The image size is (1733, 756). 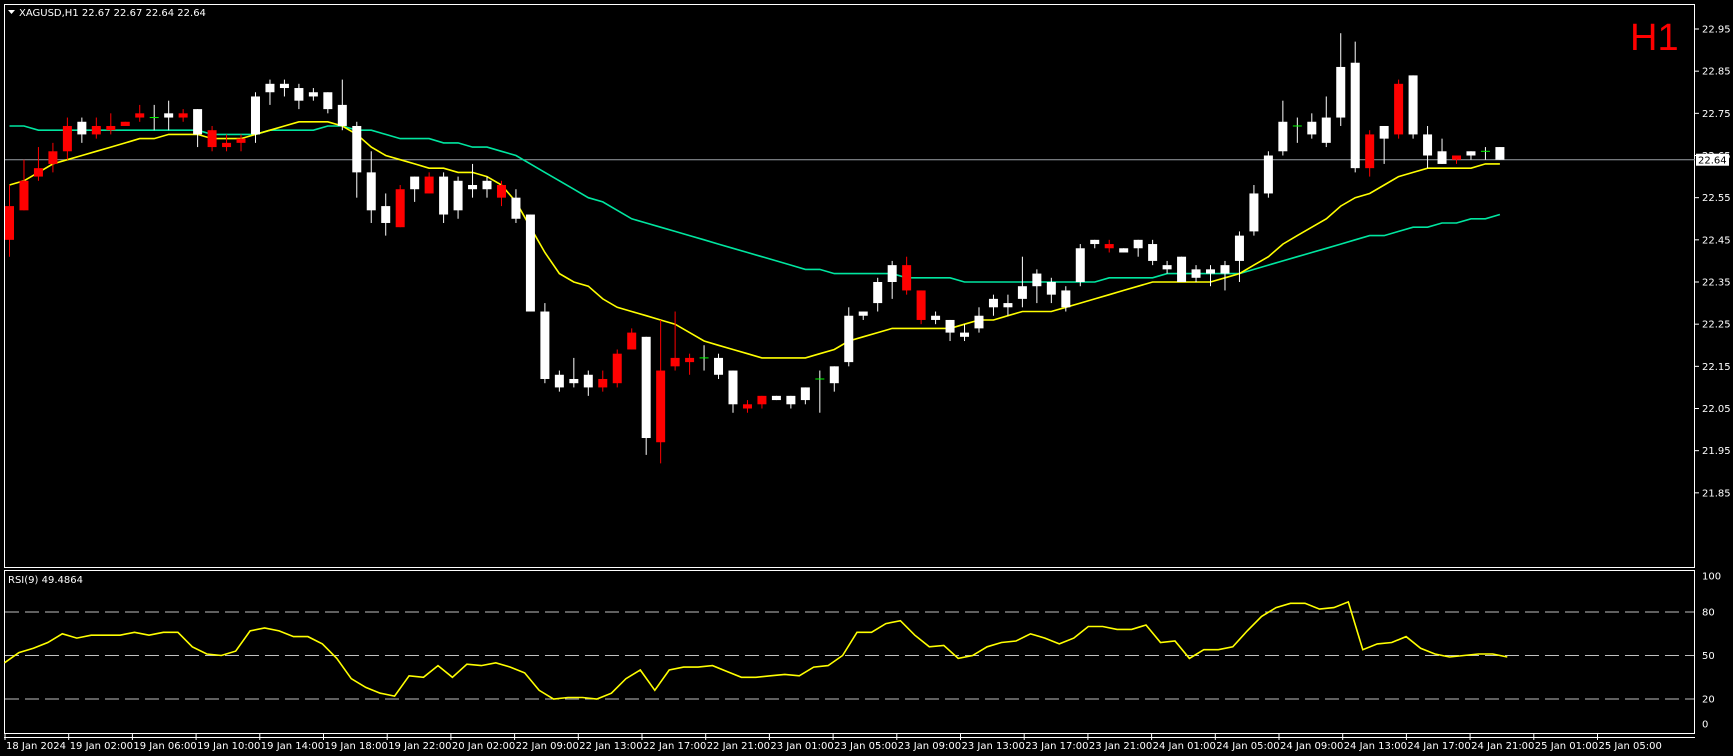 What do you see at coordinates (1502, 746) in the screenshot?
I see `time-tick-label: 24 Jan 21:00` at bounding box center [1502, 746].